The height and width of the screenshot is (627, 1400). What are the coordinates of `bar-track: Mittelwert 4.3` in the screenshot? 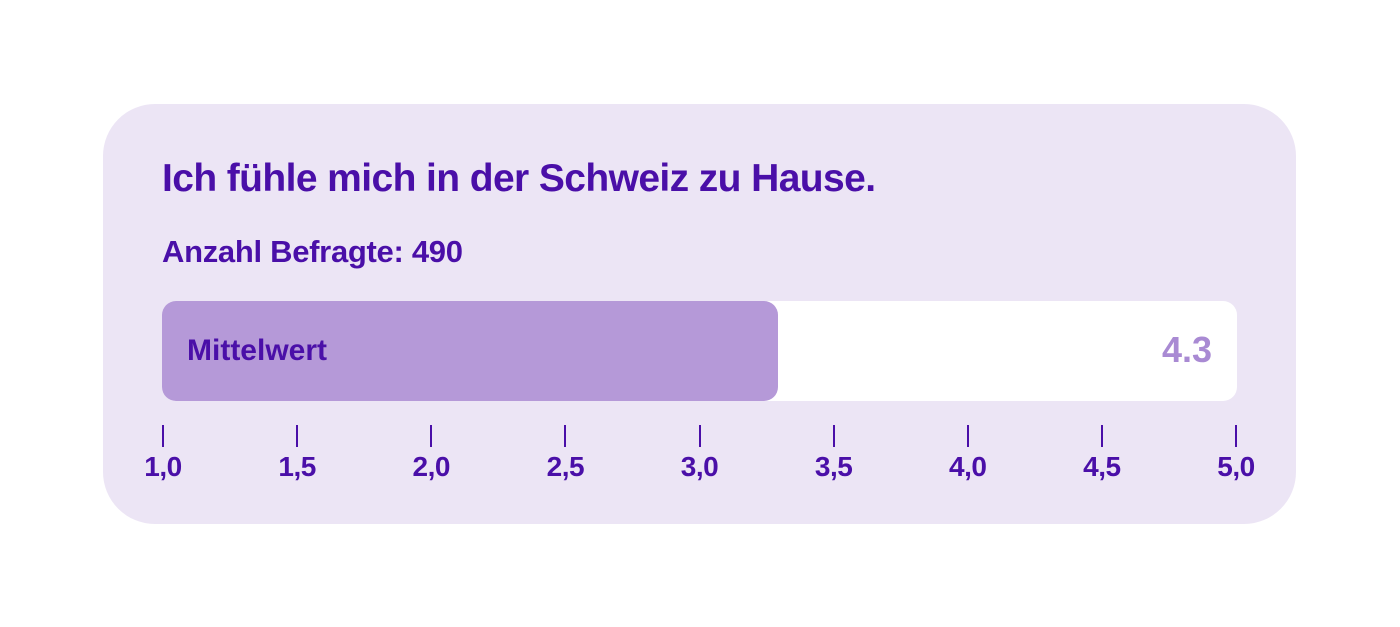 It's located at (699, 351).